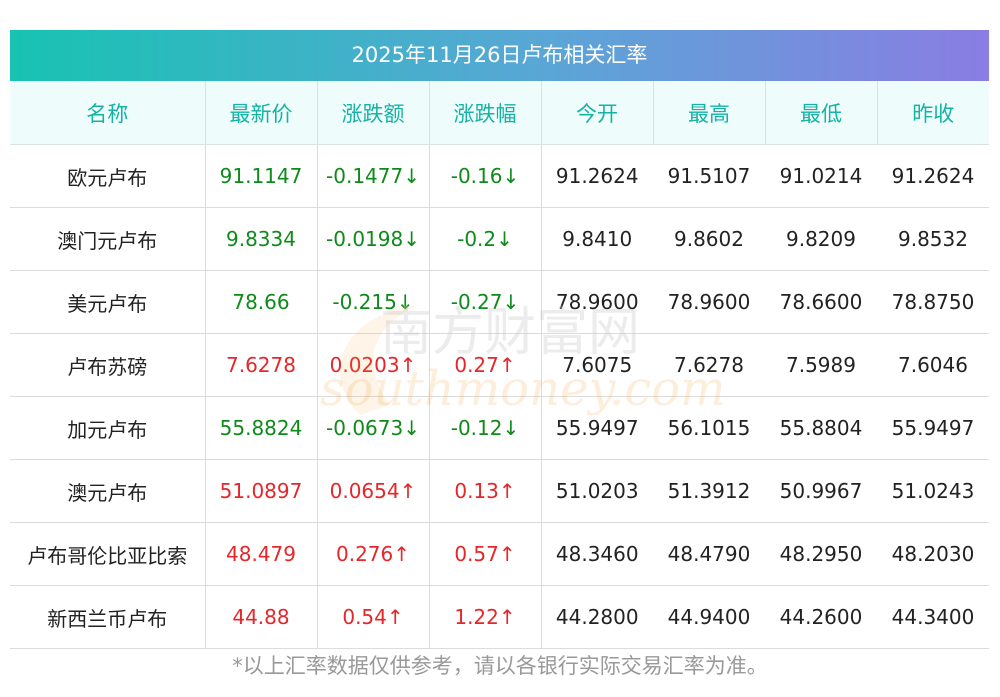  What do you see at coordinates (933, 113) in the screenshot?
I see `header-prev: 昨收` at bounding box center [933, 113].